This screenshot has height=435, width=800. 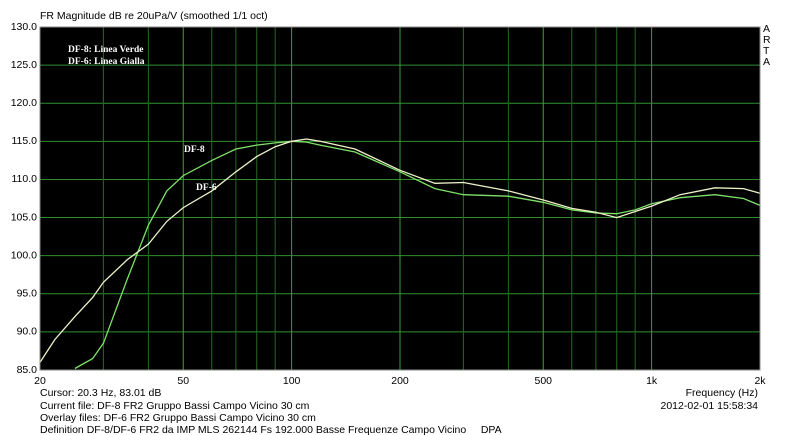 I want to click on x-tick-label: 1k, so click(x=652, y=381).